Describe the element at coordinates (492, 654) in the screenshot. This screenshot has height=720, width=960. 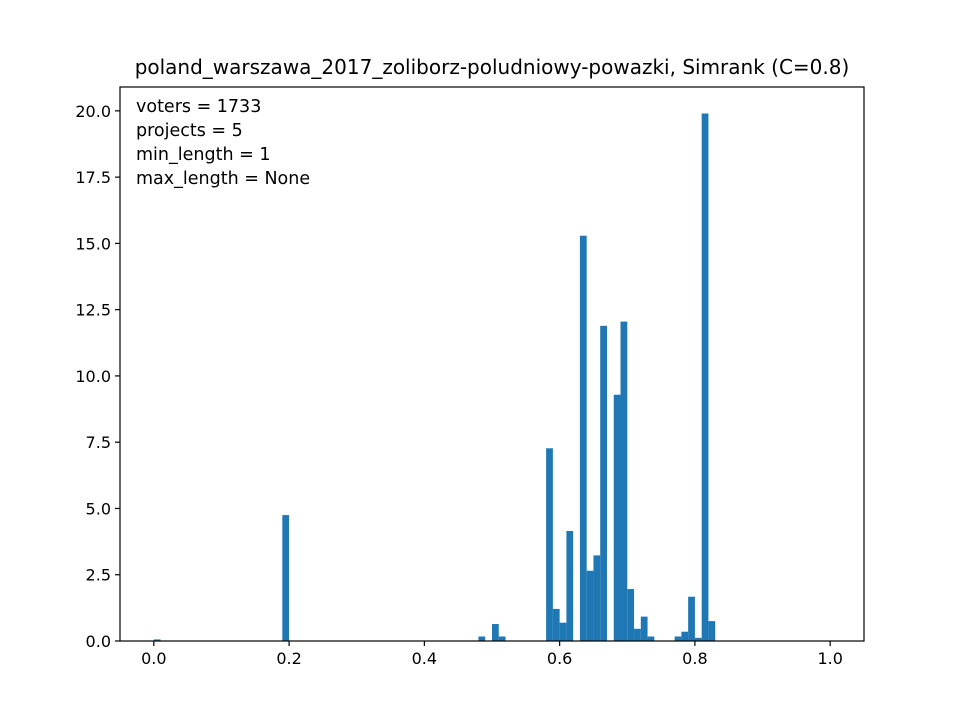
I see `x-axis: 0.0 0.2 0.4 0.6 0.8 1.0` at that location.